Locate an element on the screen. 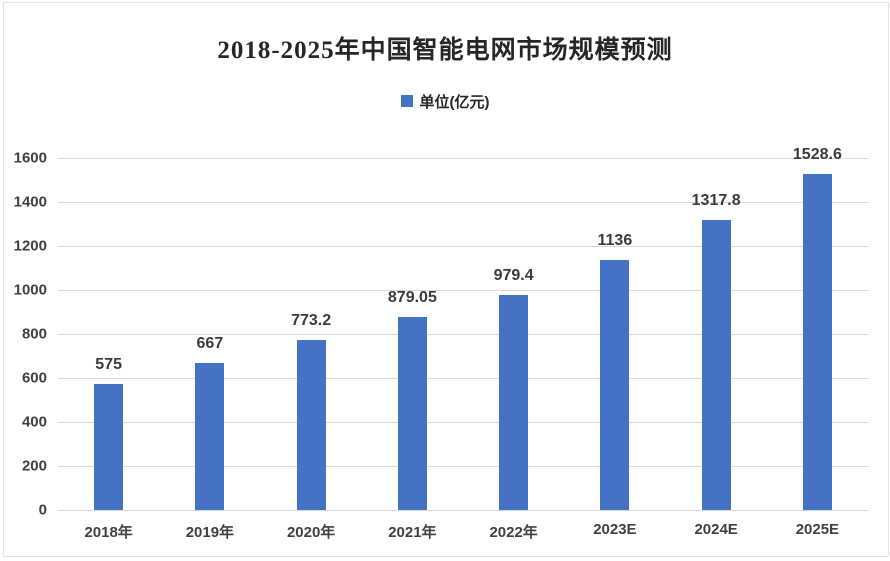 The image size is (890, 561). bar-2023E is located at coordinates (615, 385).